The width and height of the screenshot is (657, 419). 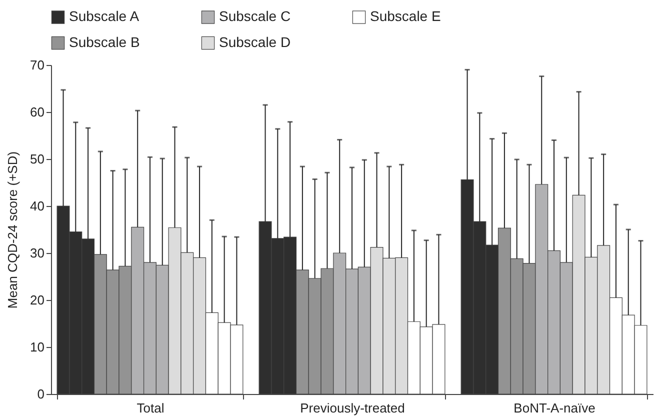 I want to click on legend-label: Subscale D, so click(x=255, y=42).